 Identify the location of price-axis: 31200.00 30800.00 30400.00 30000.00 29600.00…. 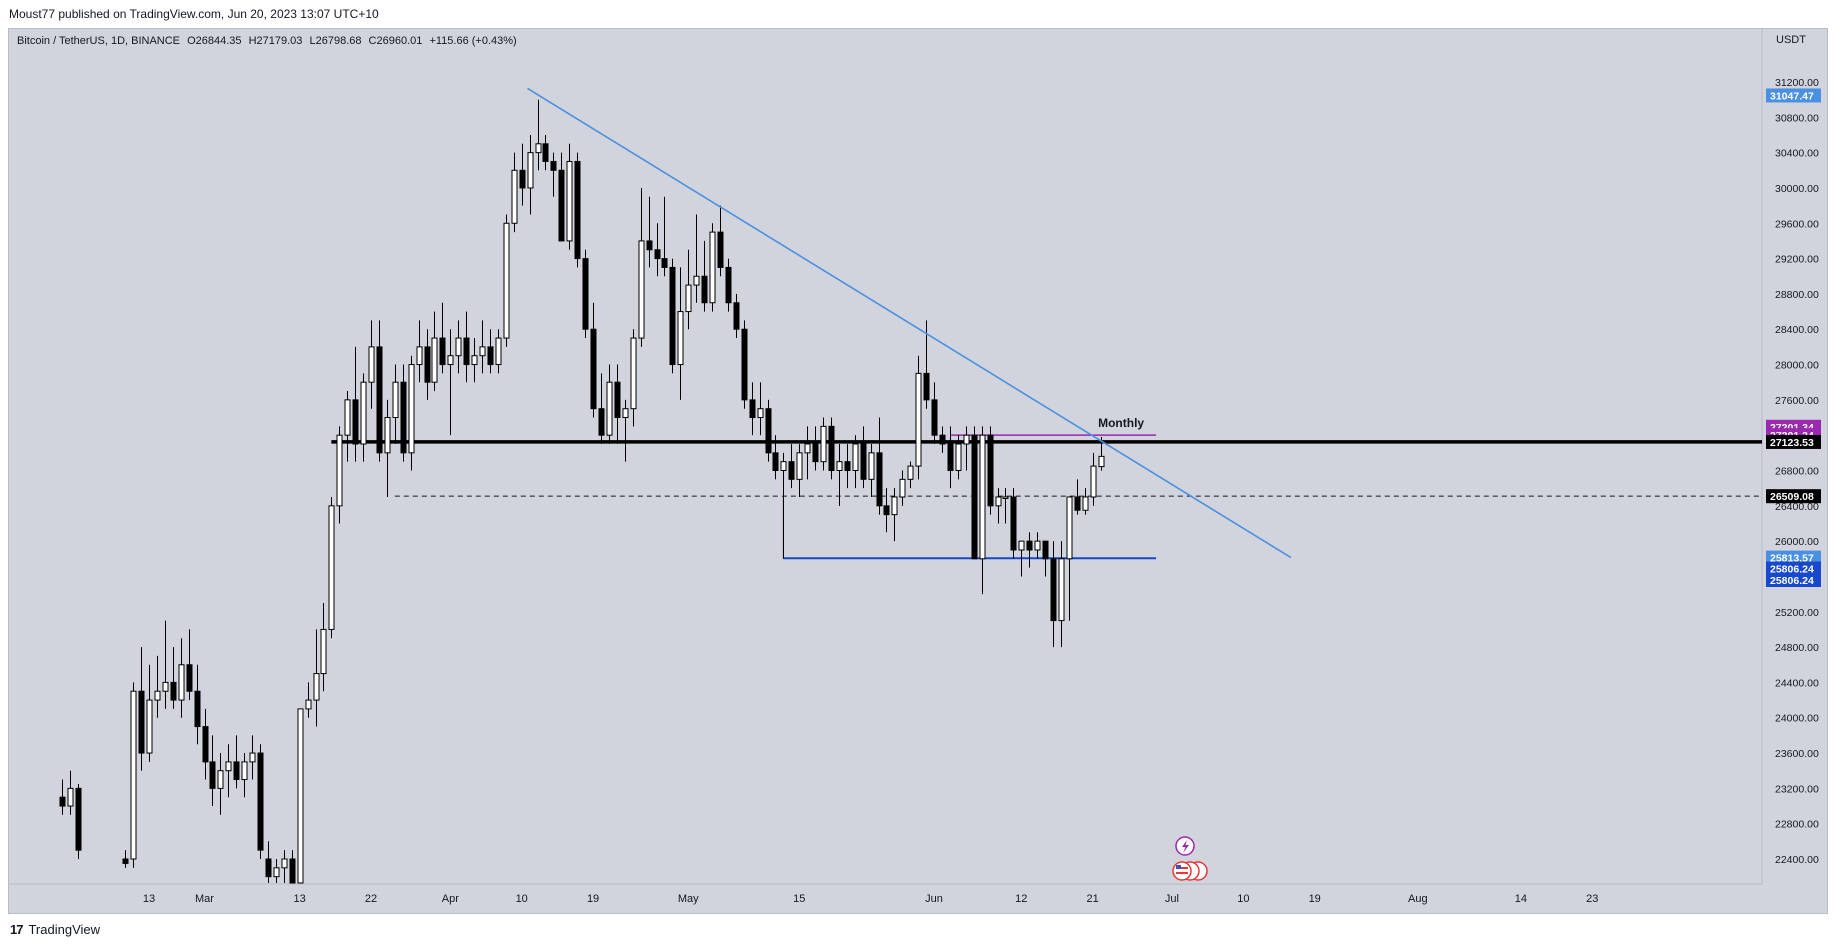
(1797, 471).